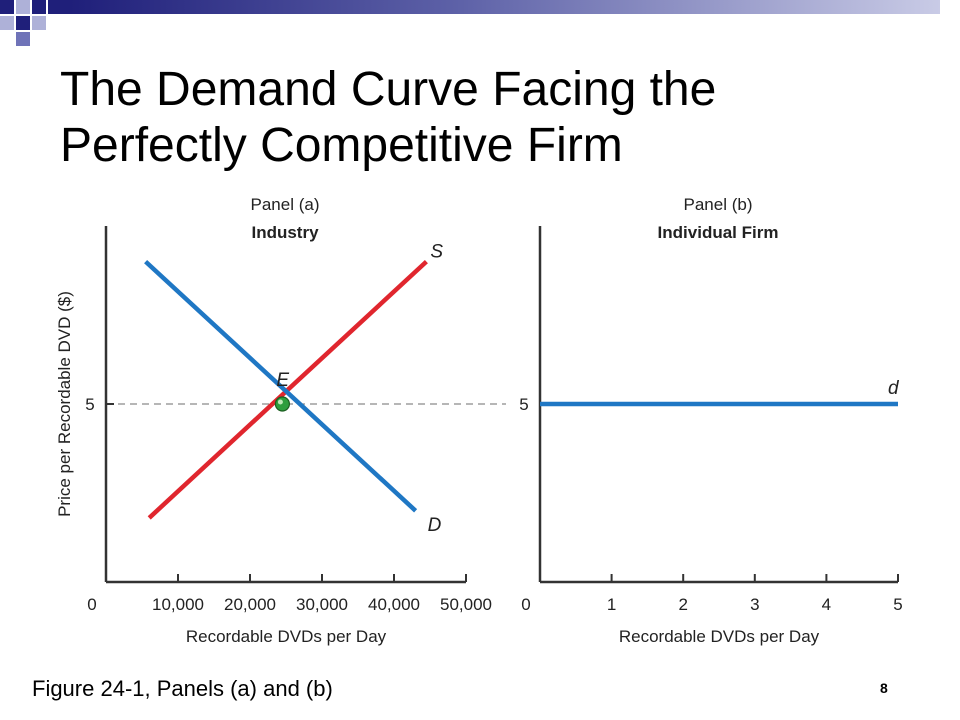 This screenshot has height=720, width=960. I want to click on title-line-2: Perfectly Competitive Firm, so click(341, 145).